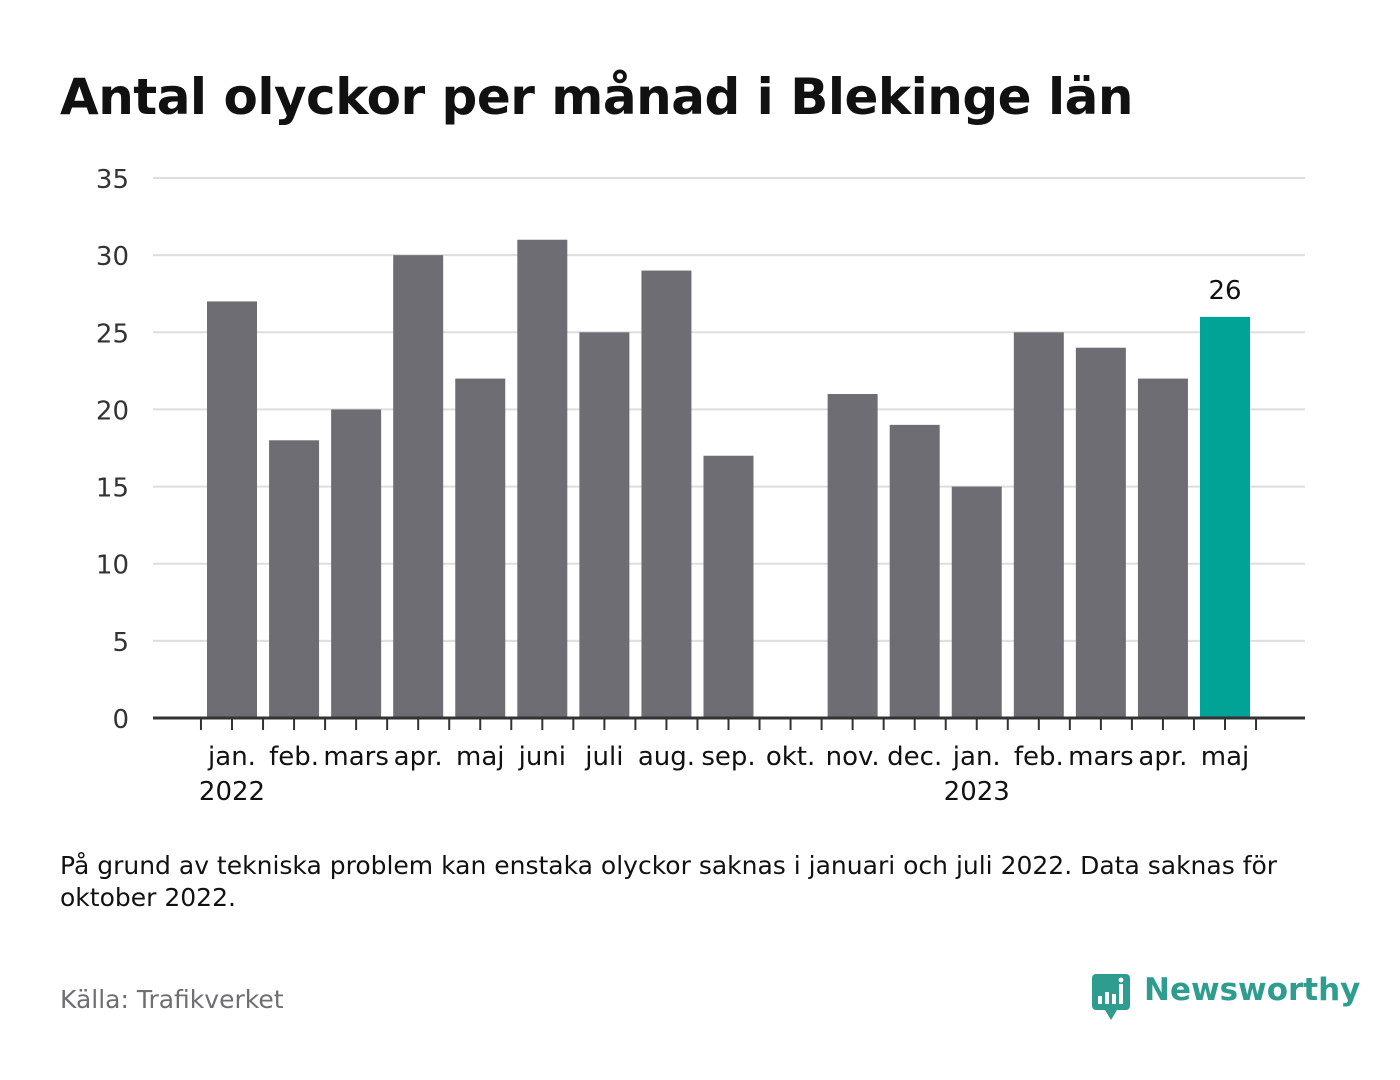 The height and width of the screenshot is (1080, 1400). I want to click on x-tick-label: okt., so click(790, 757).